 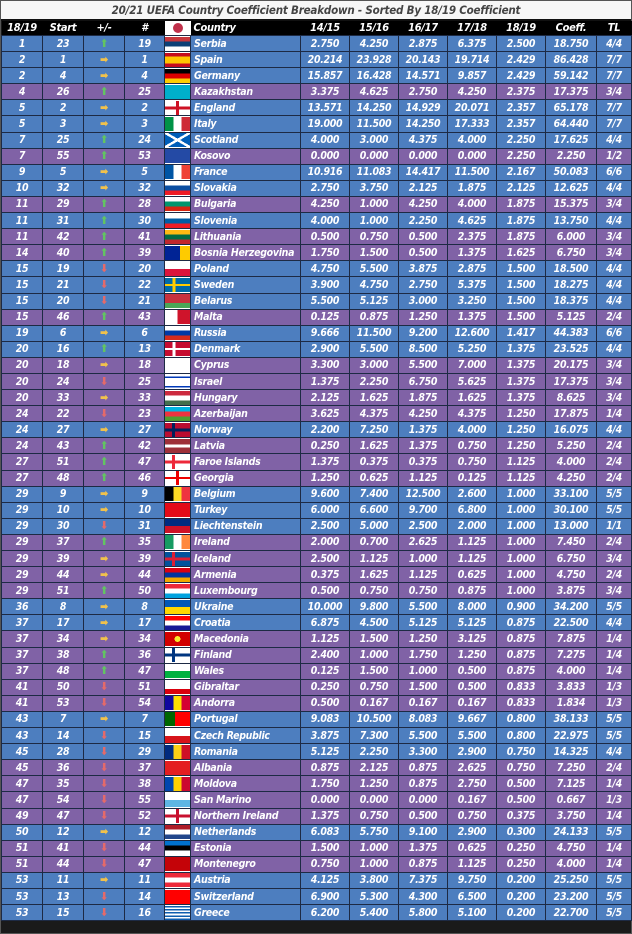 I want to click on country-cell: Norway, so click(x=245, y=430).